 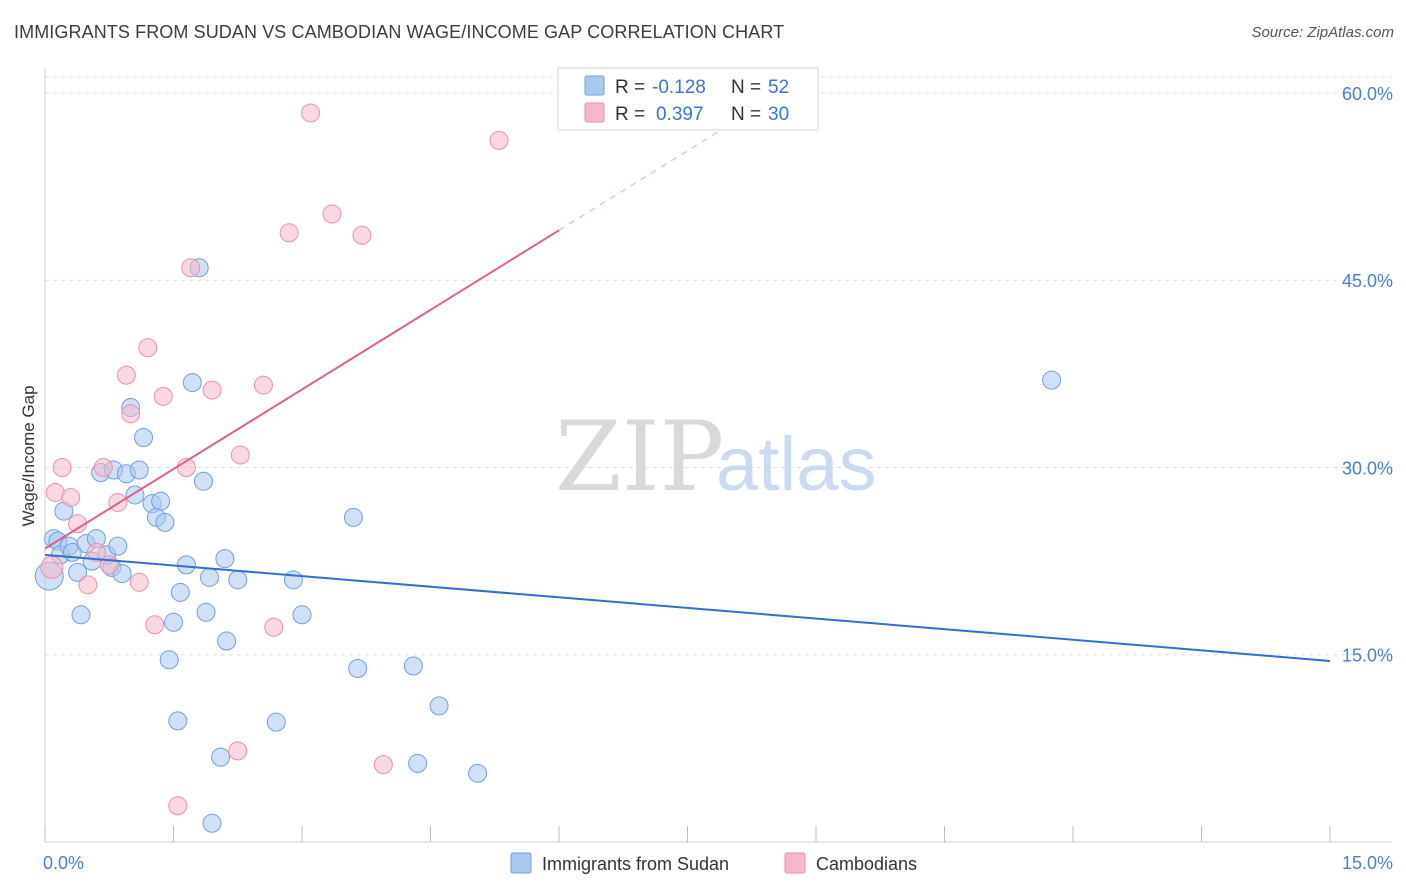 I want to click on watermark-atlas: atlas, so click(x=796, y=464).